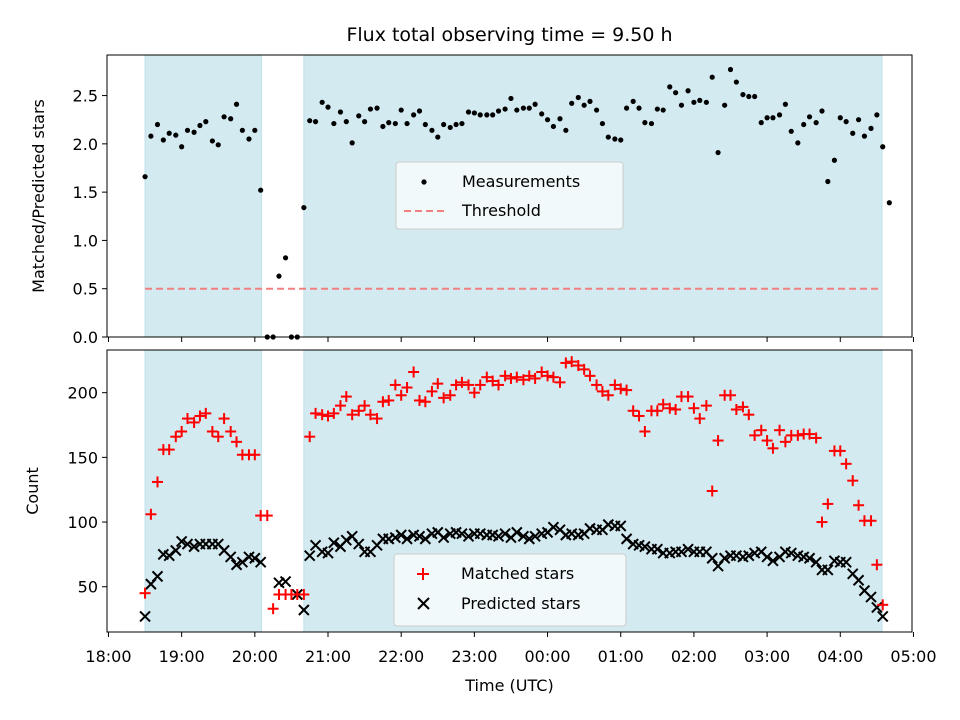 This screenshot has width=960, height=720. What do you see at coordinates (82, 522) in the screenshot?
I see `y-tick-label: 100` at bounding box center [82, 522].